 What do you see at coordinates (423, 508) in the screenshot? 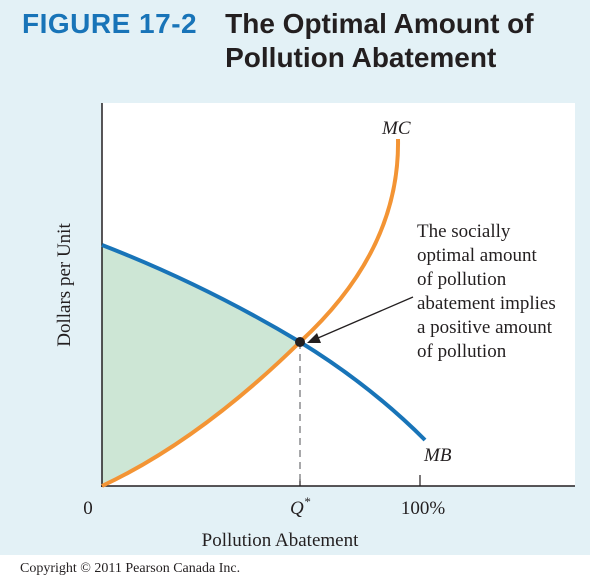
I see `max-label: 100%` at bounding box center [423, 508].